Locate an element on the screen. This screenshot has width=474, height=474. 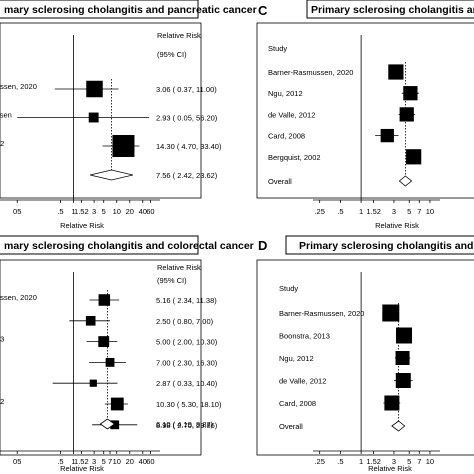
study-label: 13 is located at coordinates (2, 339).